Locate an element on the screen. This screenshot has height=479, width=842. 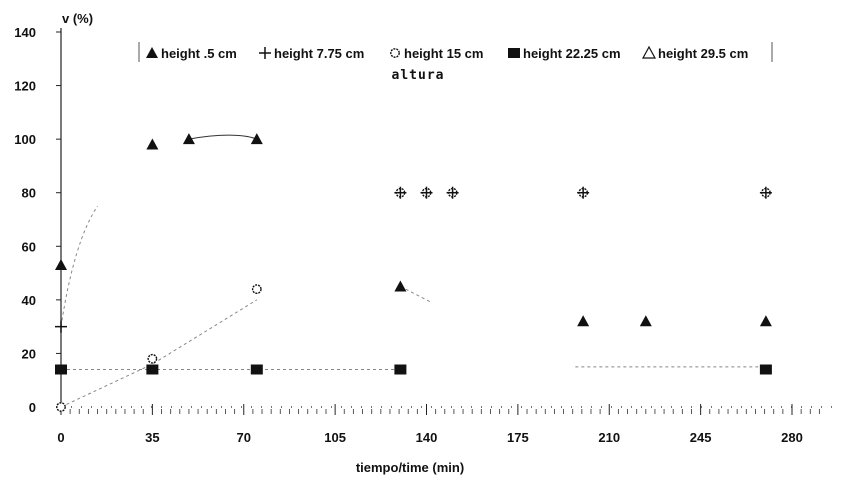
x-tick-label: 70 is located at coordinates (244, 437).